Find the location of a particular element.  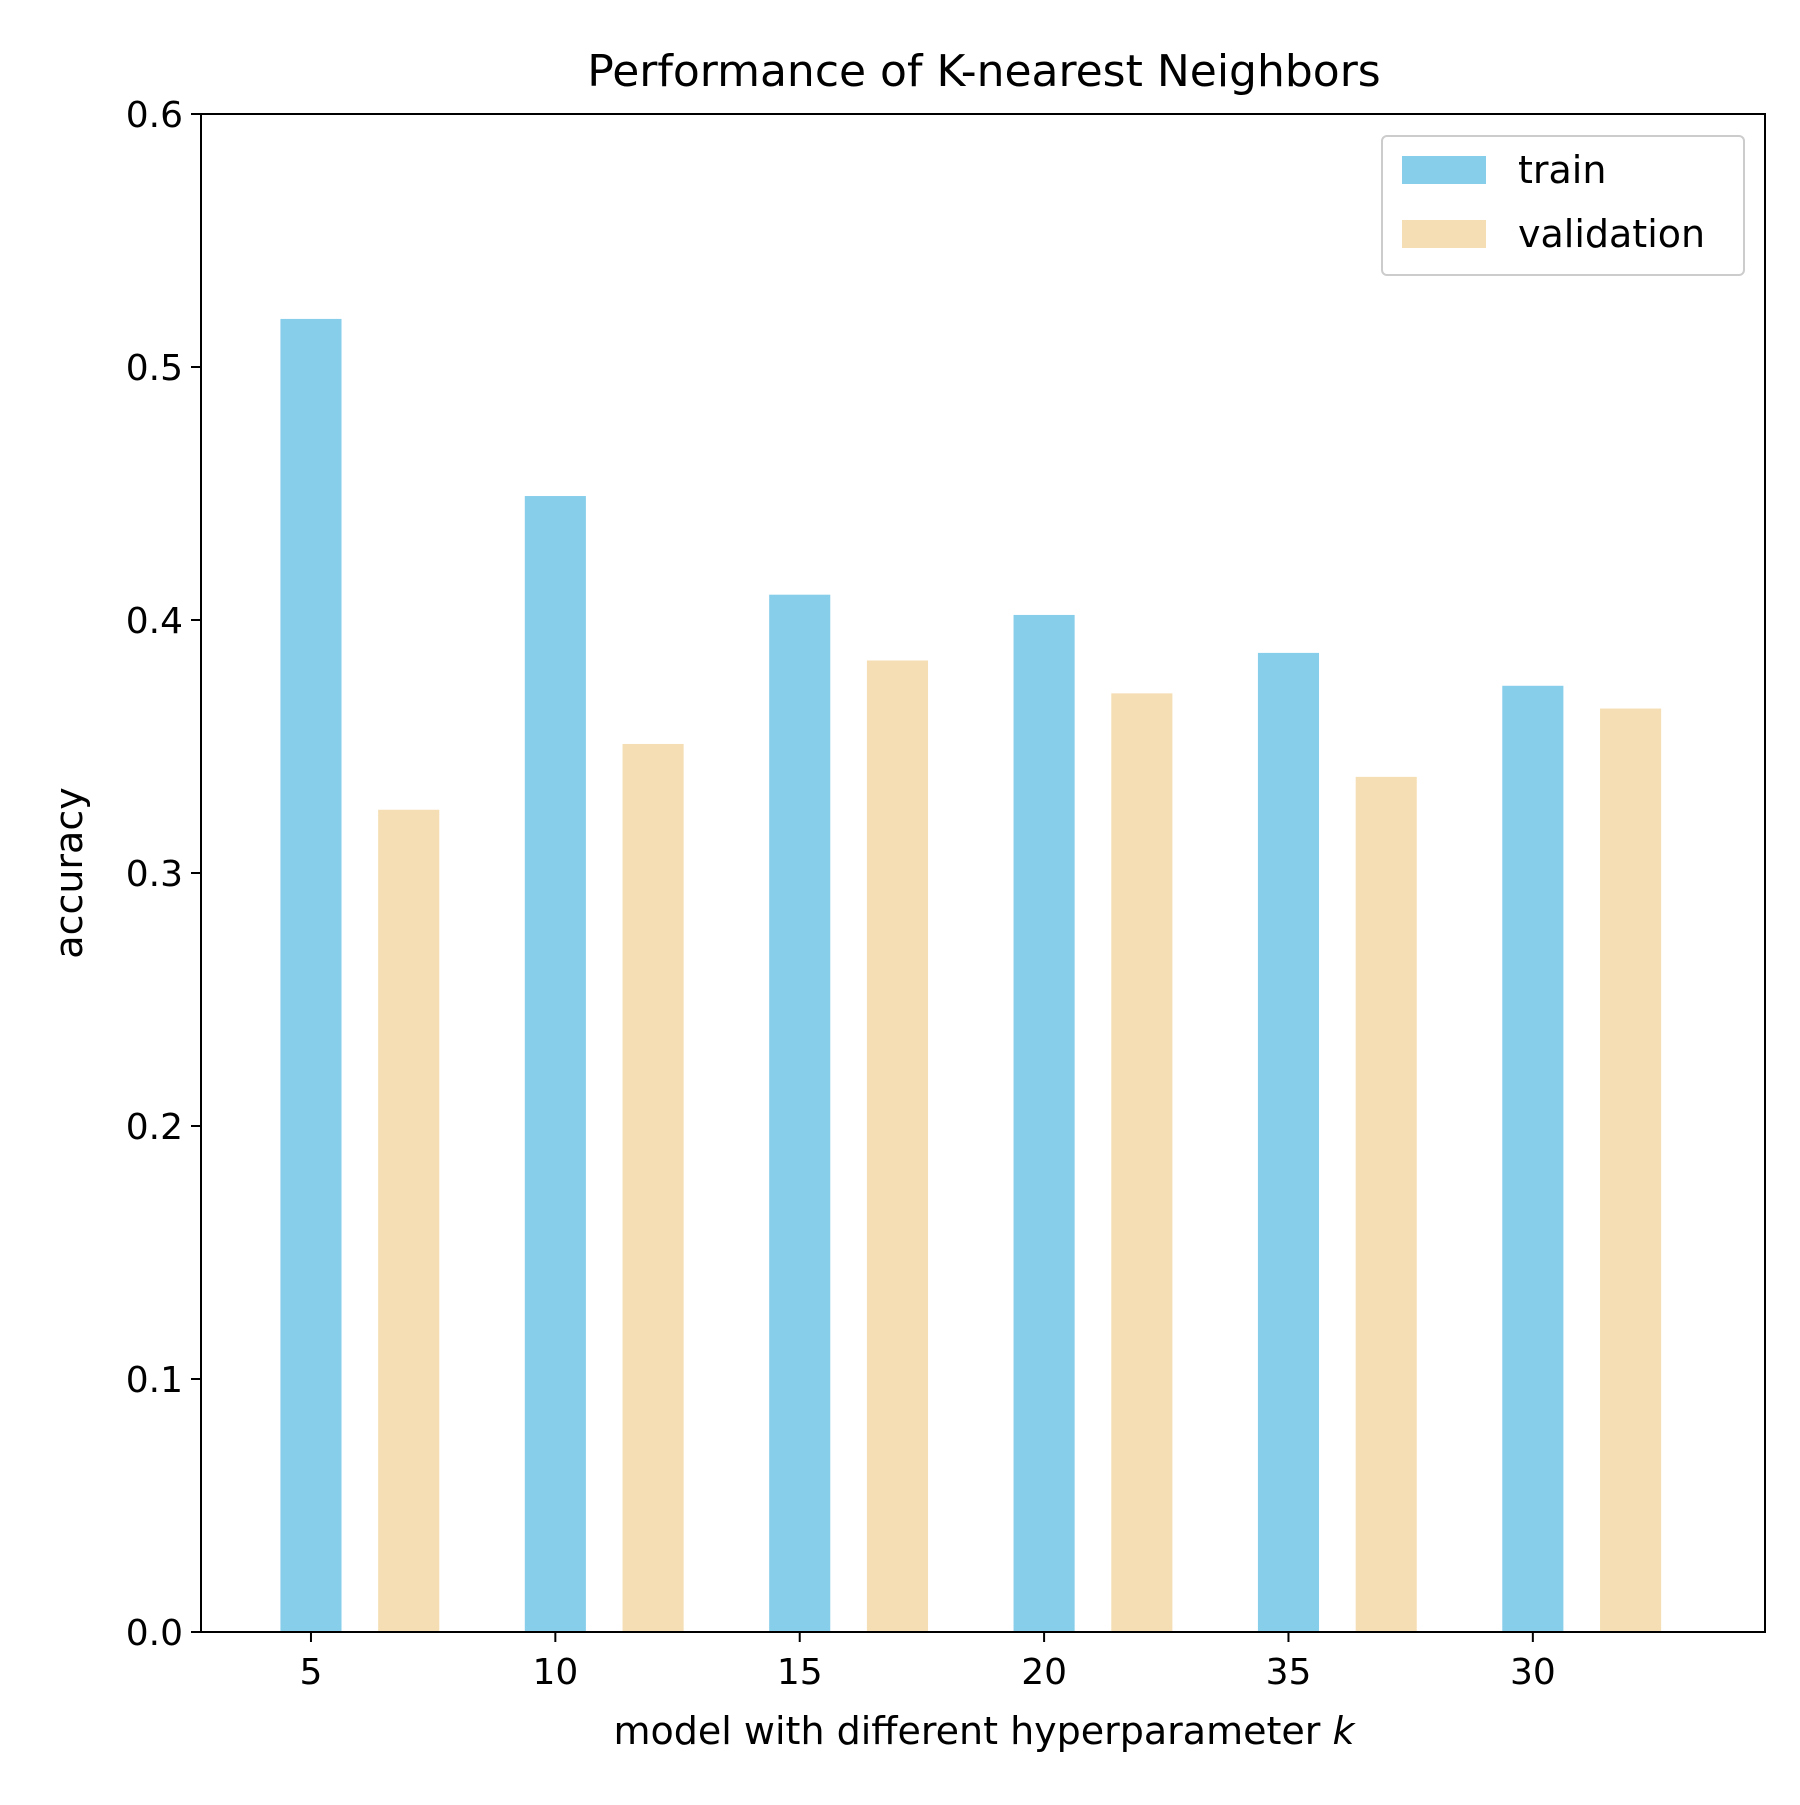

x-axis-label: model with different hyperparameter k is located at coordinates (985, 1731).